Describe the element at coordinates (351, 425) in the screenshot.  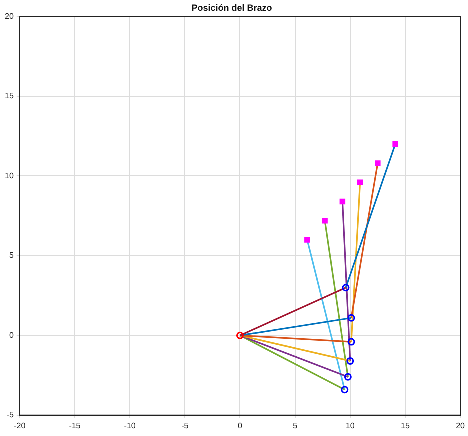
I see `x-tick-label: 10` at that location.